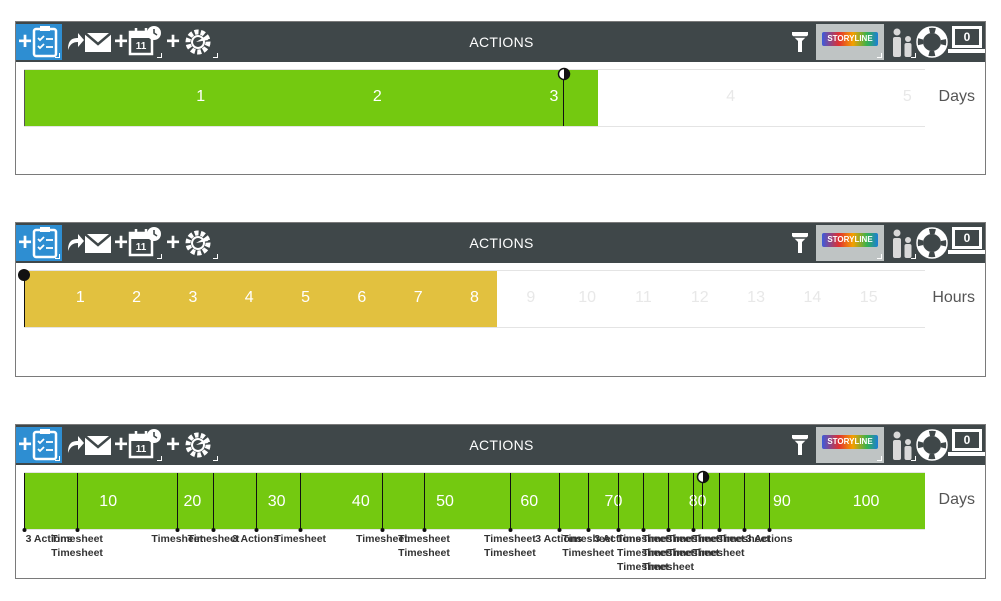 The height and width of the screenshot is (601, 1001). I want to click on tick-label: 3, so click(193, 297).